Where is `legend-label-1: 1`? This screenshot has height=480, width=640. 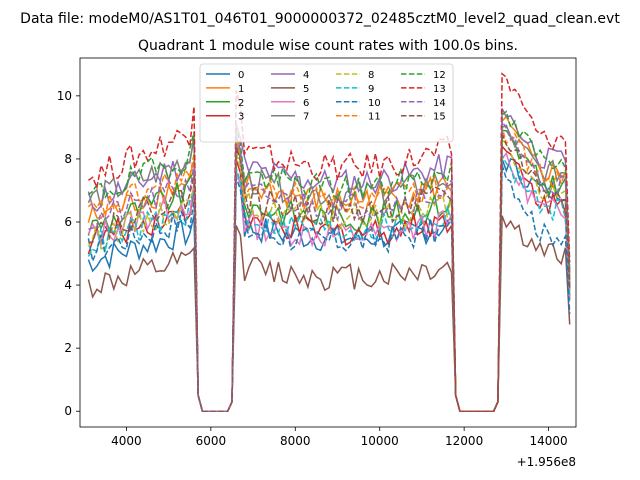 legend-label-1: 1 is located at coordinates (241, 89).